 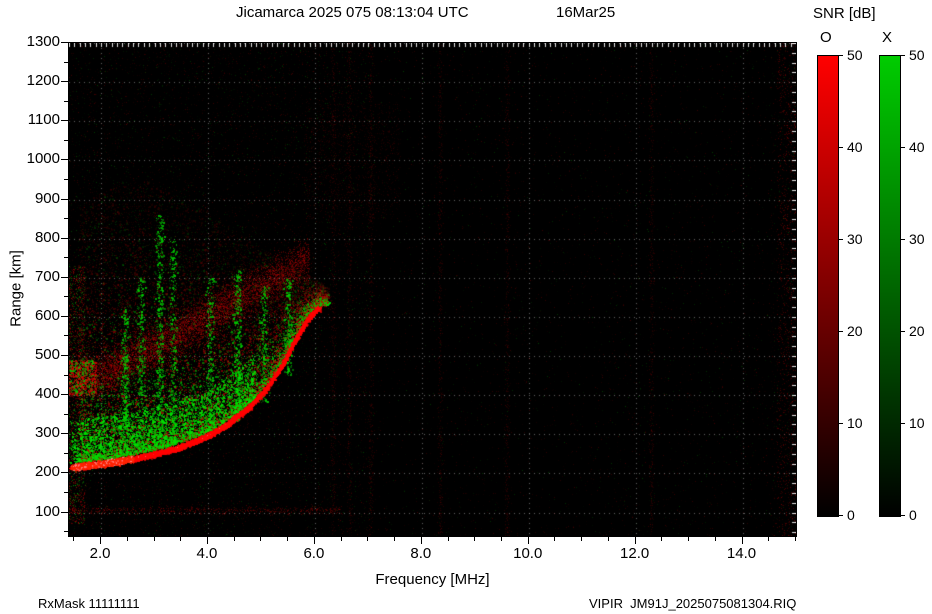 I want to click on y-tick-label: 900, so click(x=47, y=198).